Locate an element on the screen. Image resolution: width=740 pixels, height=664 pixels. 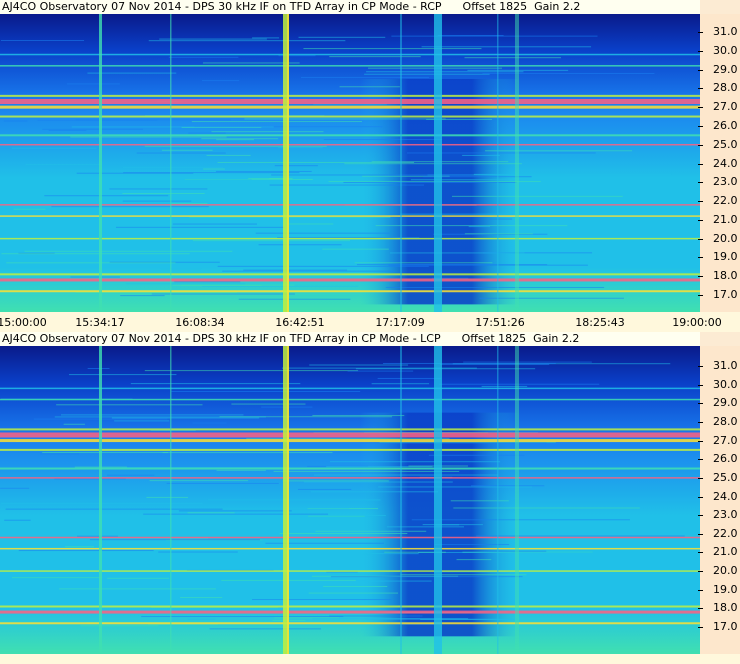
x-tick-label: 17:17:09 is located at coordinates (400, 322).